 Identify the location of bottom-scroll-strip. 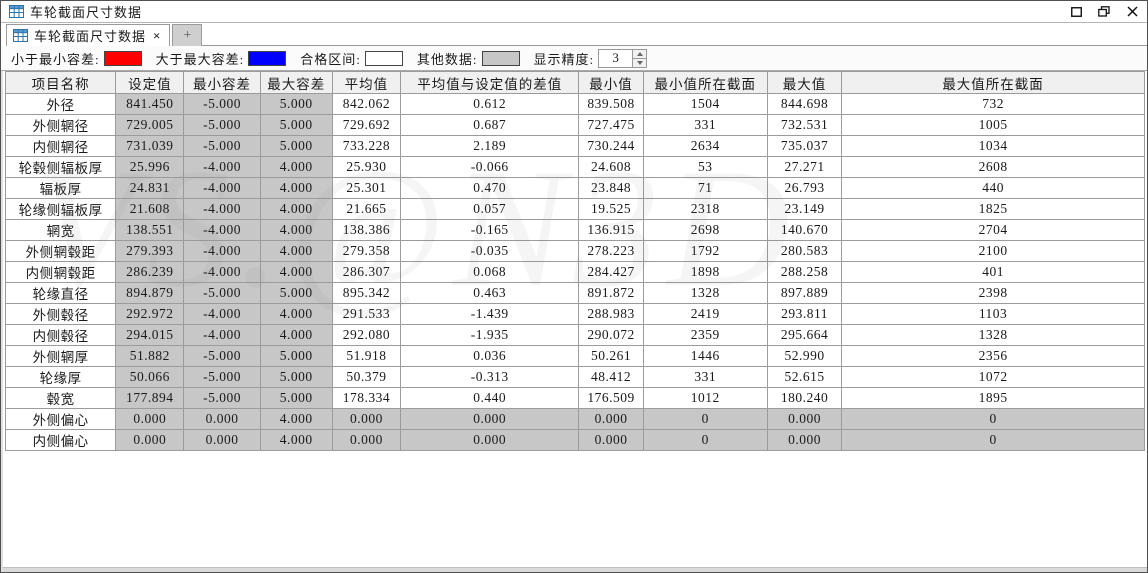
(575, 569).